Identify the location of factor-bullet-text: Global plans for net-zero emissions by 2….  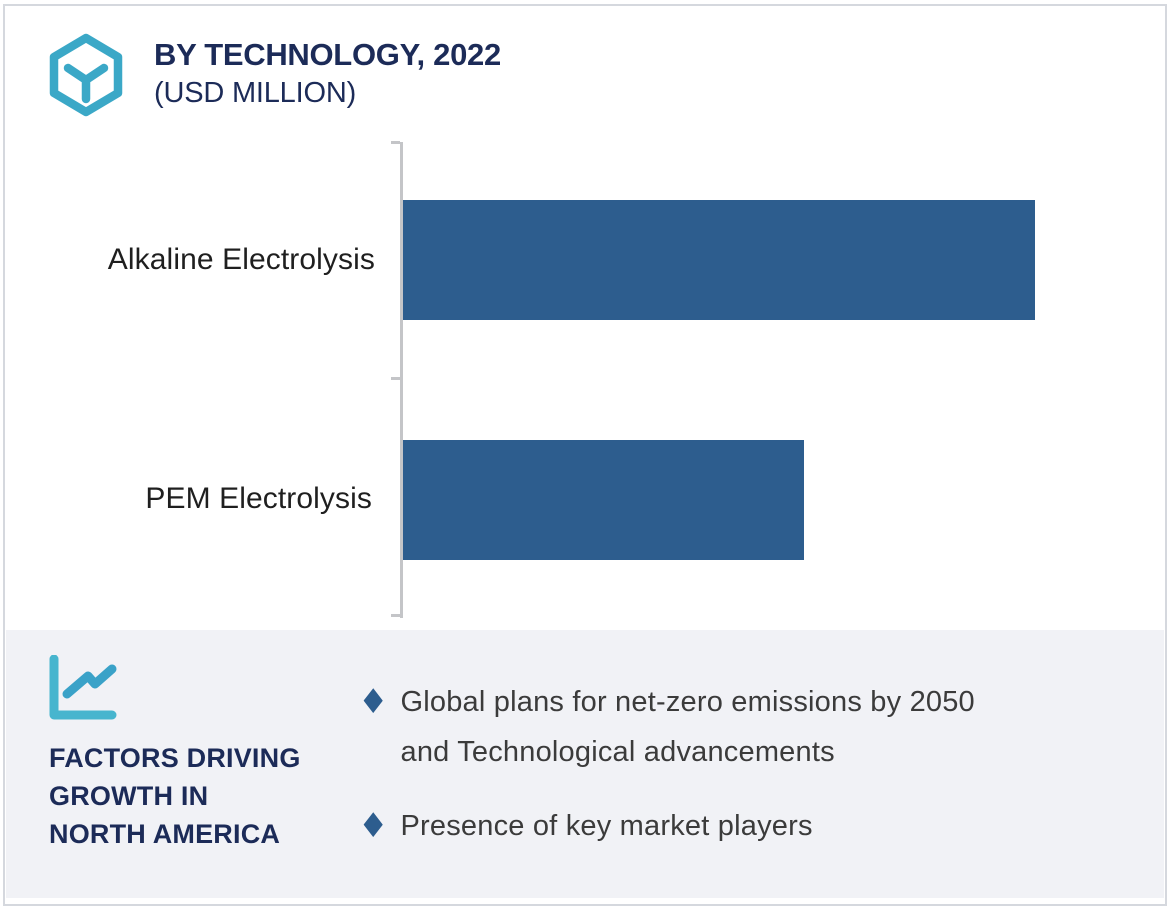
(687, 727).